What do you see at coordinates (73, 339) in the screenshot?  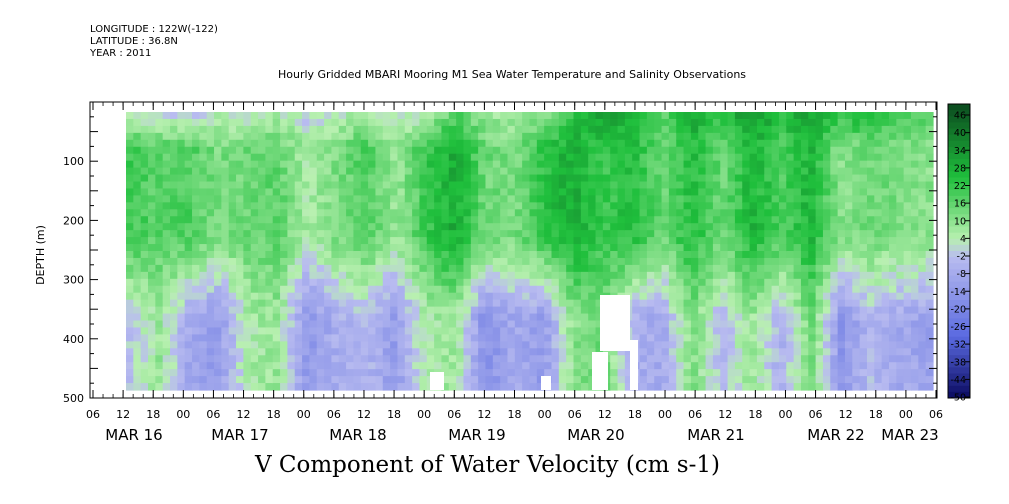 I see `y-tick-label: 400` at bounding box center [73, 339].